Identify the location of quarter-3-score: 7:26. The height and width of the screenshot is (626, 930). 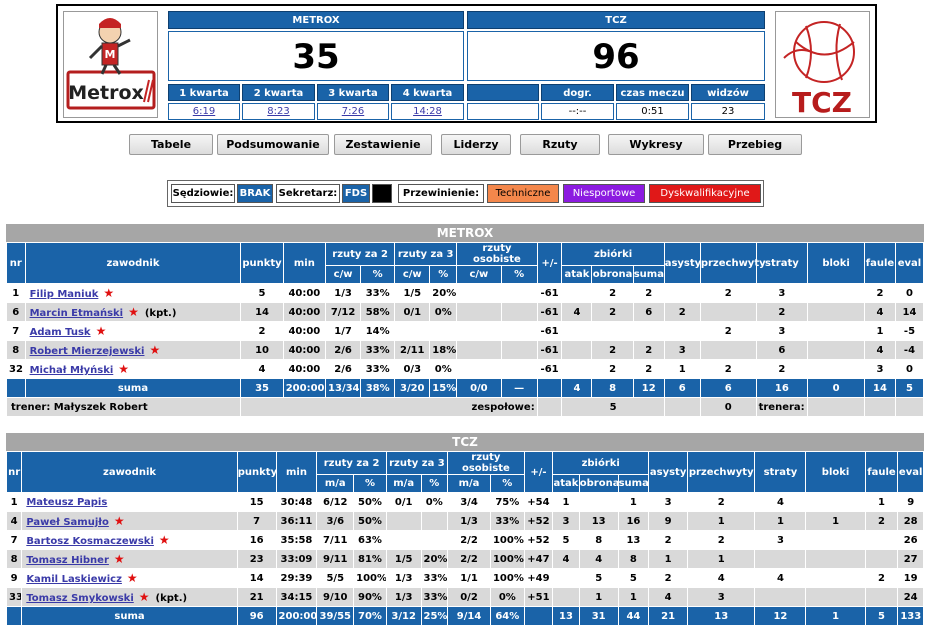
(353, 111).